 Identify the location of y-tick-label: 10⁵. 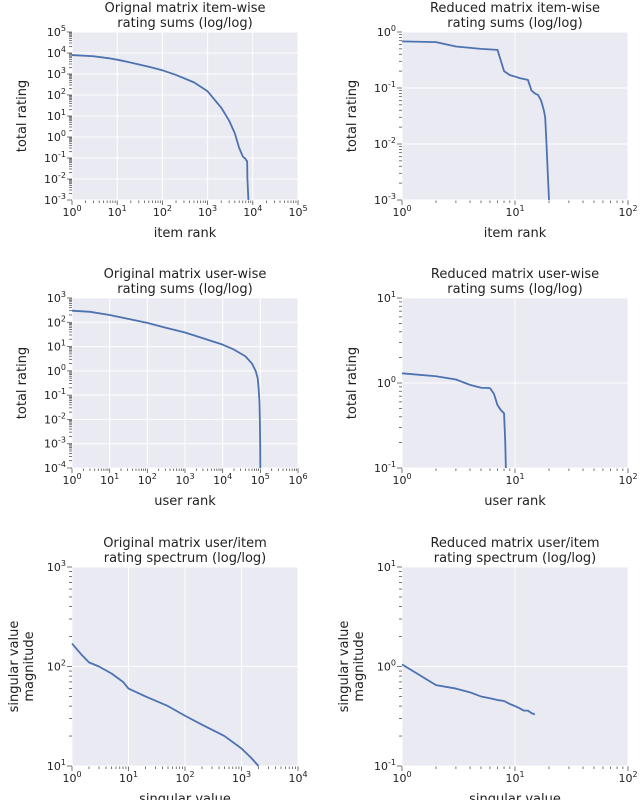
(56, 31).